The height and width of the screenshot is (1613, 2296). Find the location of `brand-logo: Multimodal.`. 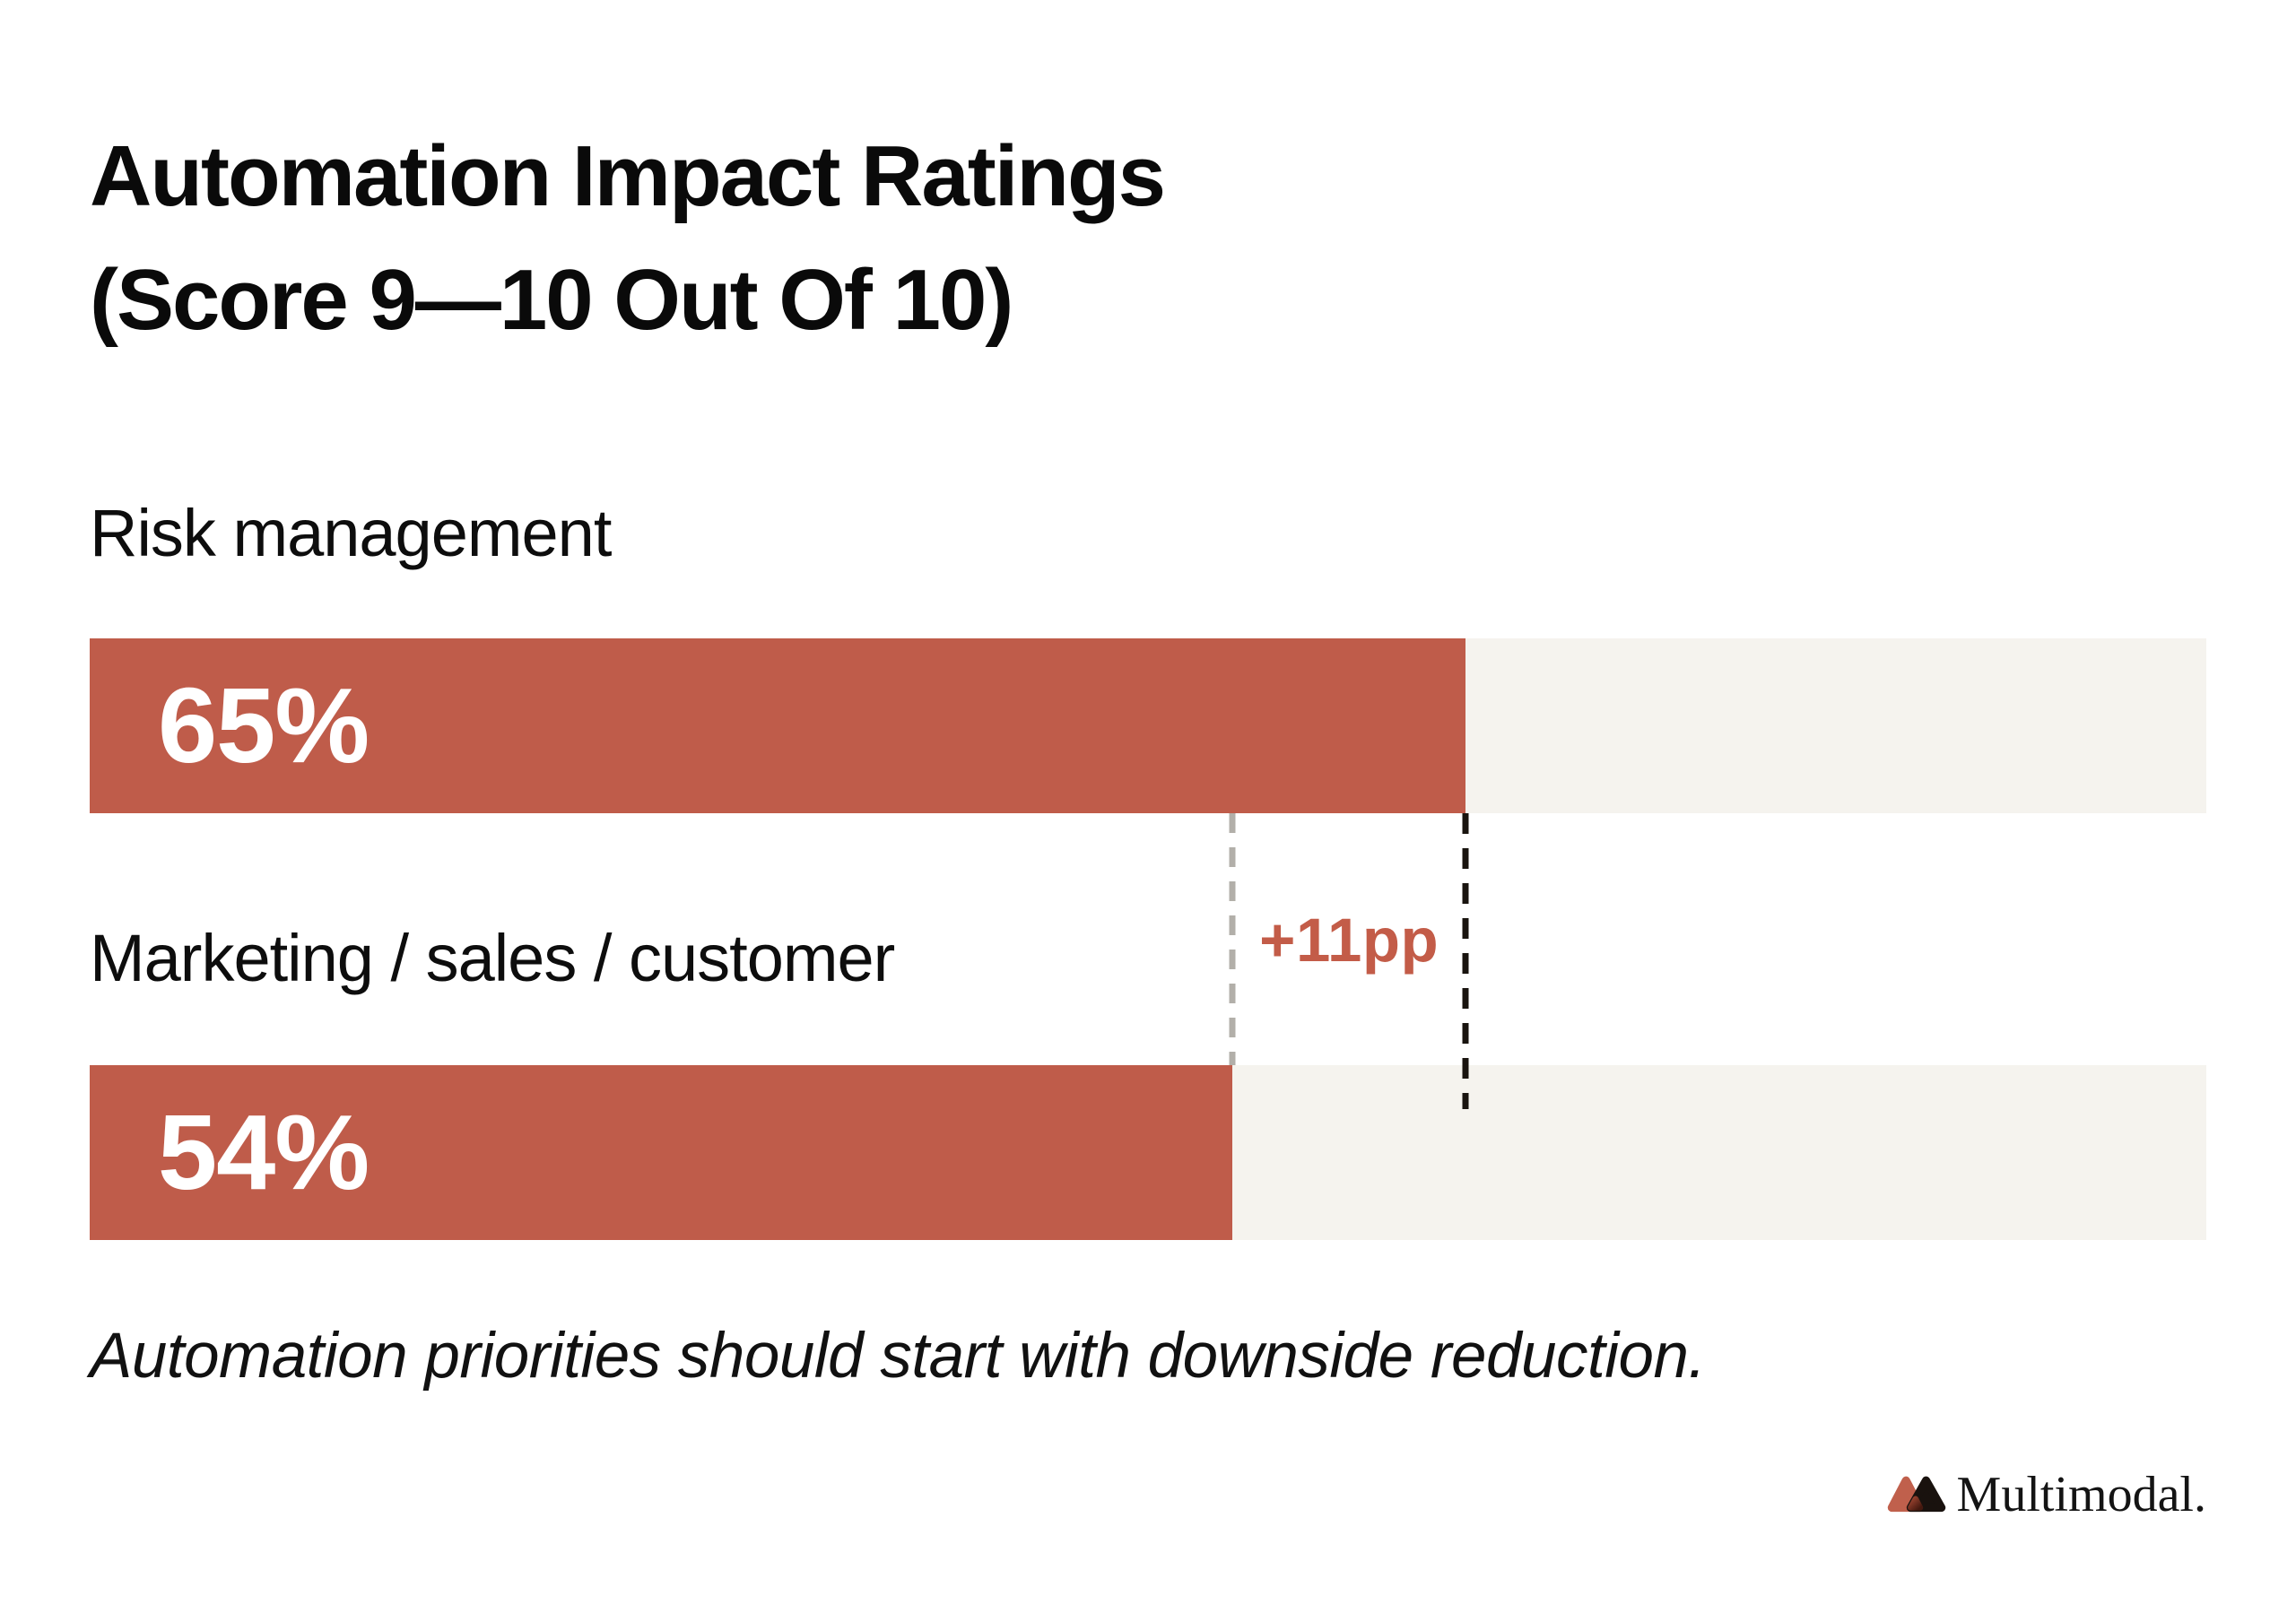

brand-logo: Multimodal. is located at coordinates (2046, 1494).